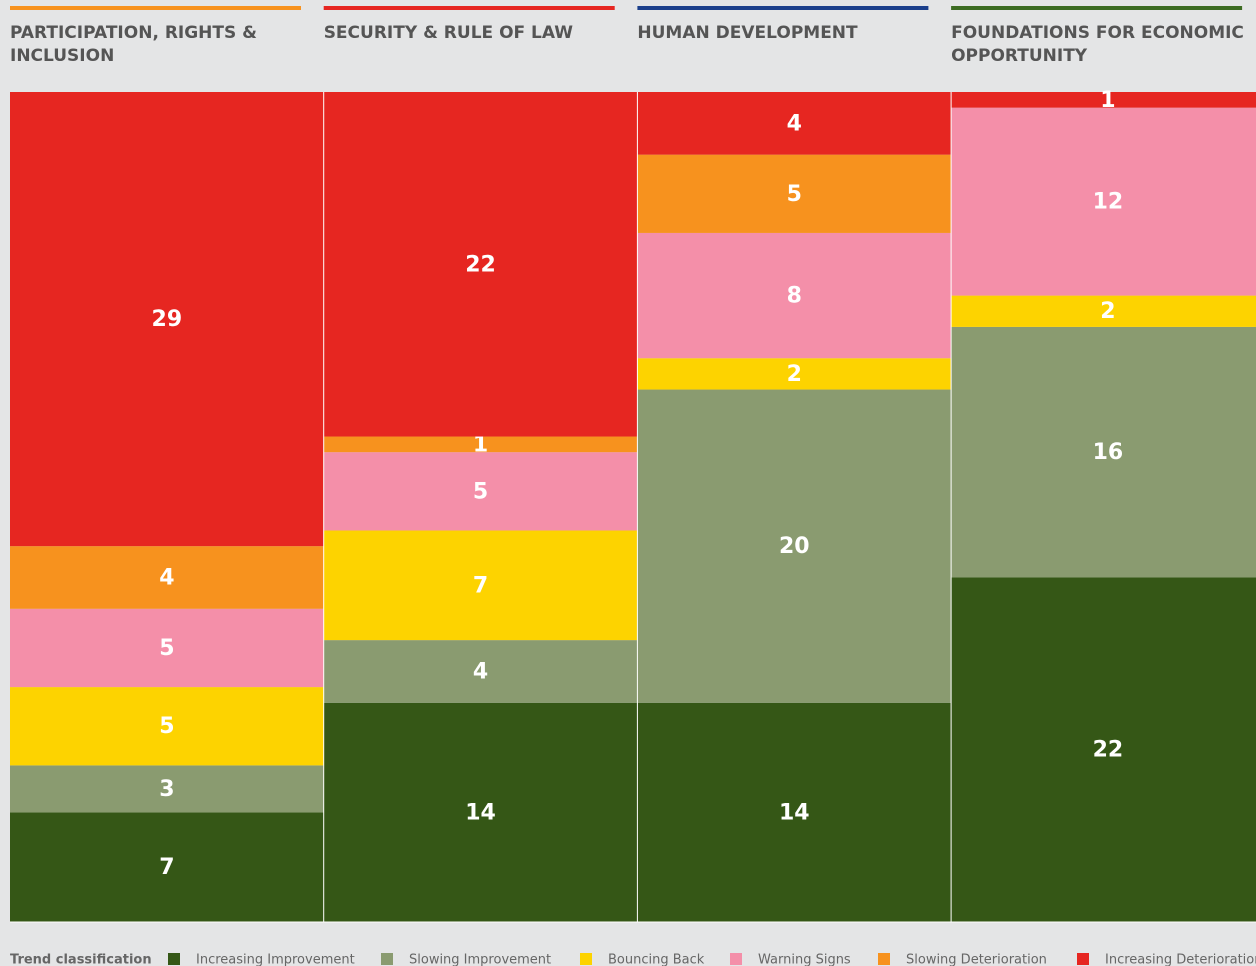 Image resolution: width=1256 pixels, height=966 pixels. What do you see at coordinates (976, 959) in the screenshot?
I see `legend-label: Slowing Deterioration` at bounding box center [976, 959].